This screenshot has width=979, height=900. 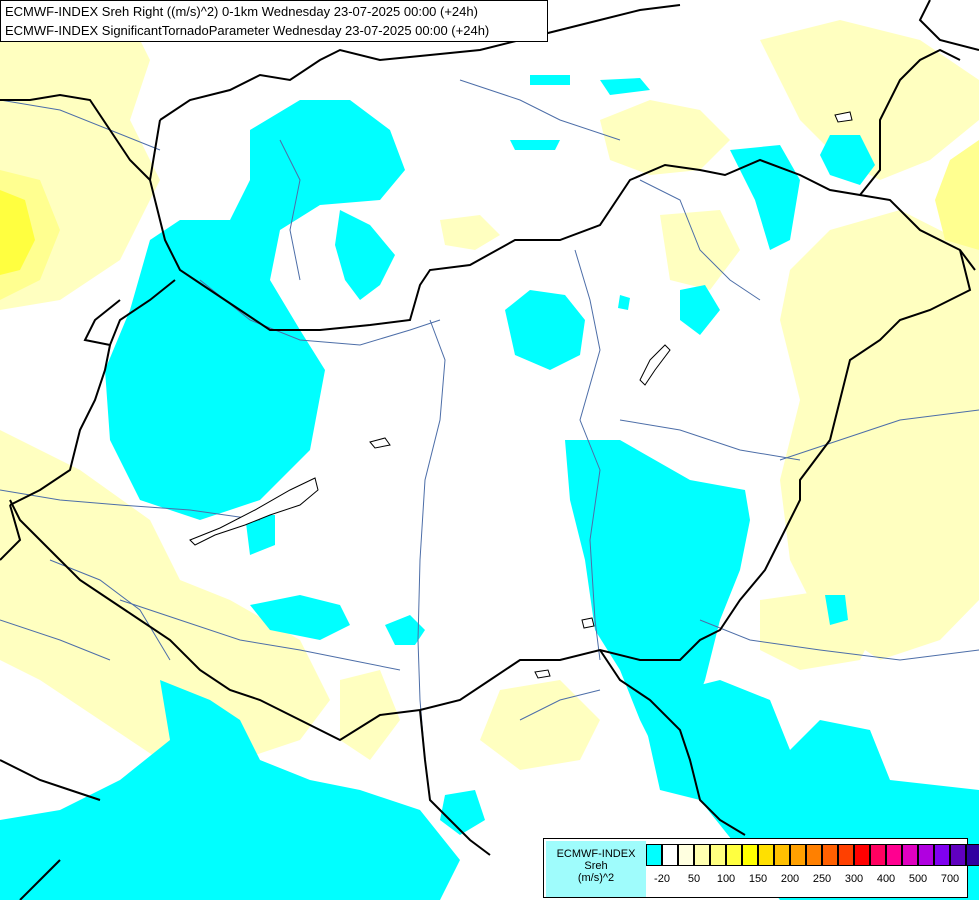 I want to click on legend-tick-label: 400, so click(x=886, y=879).